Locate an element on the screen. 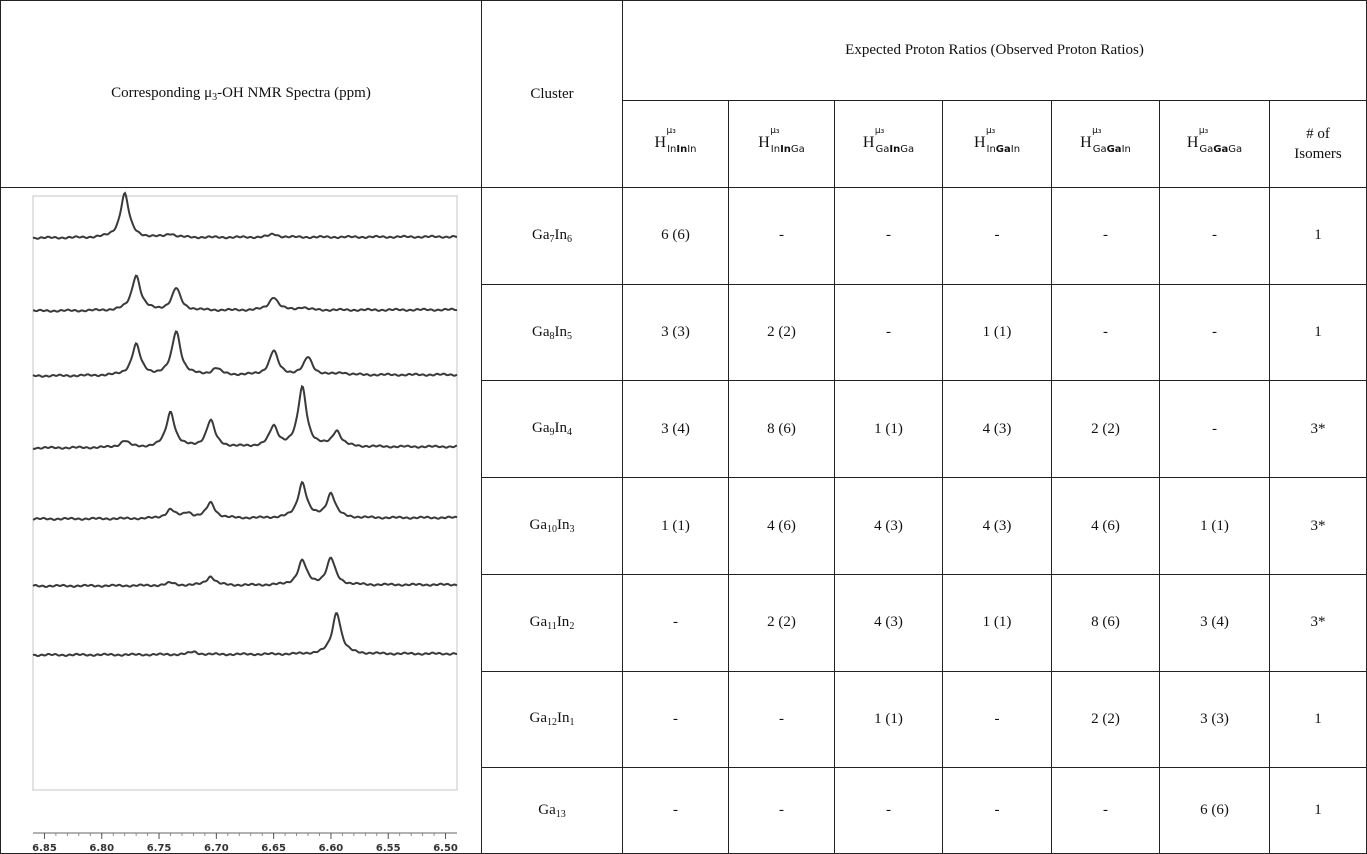  cluster-cell: Ga10In3 is located at coordinates (552, 526).